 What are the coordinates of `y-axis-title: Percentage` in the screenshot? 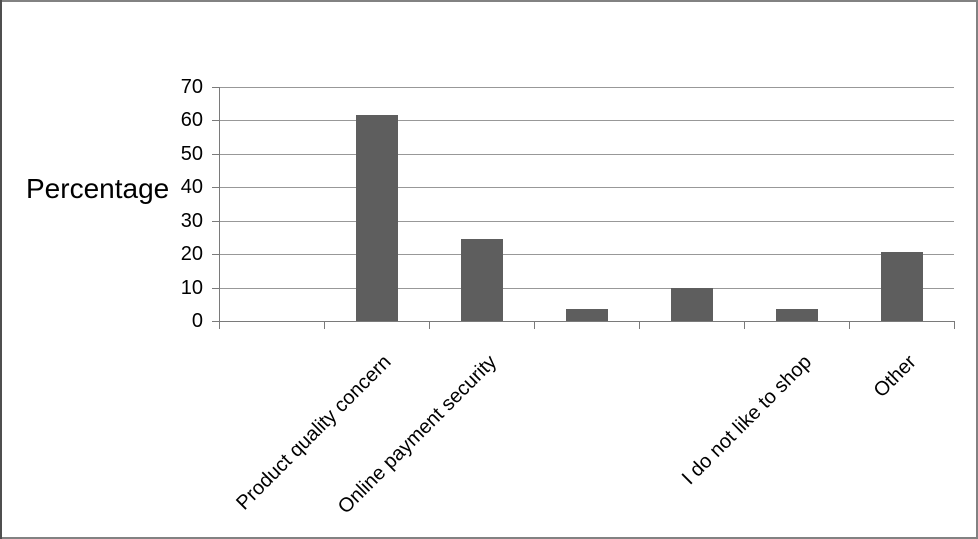 It's located at (98, 188).